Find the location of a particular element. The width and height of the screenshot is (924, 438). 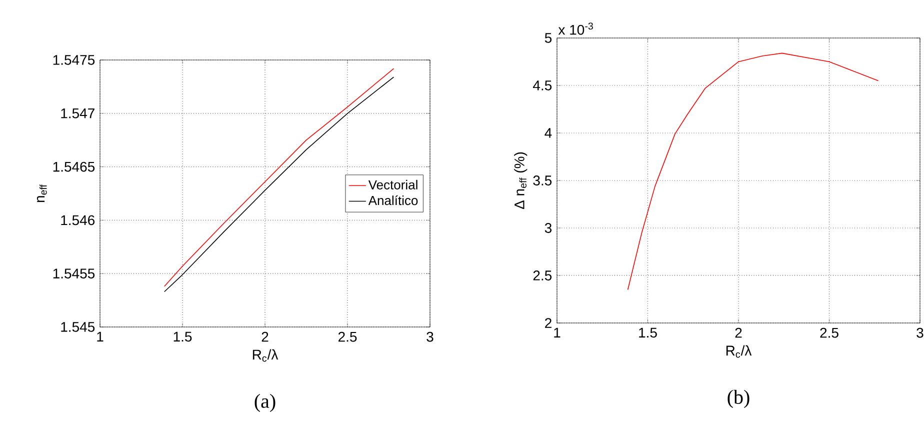

y-tick-label: 1.546 is located at coordinates (78, 220).